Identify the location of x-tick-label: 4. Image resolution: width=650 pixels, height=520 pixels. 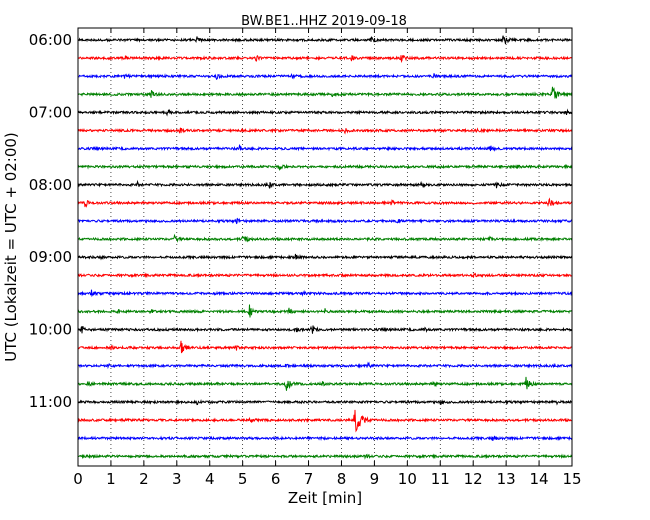
(210, 479).